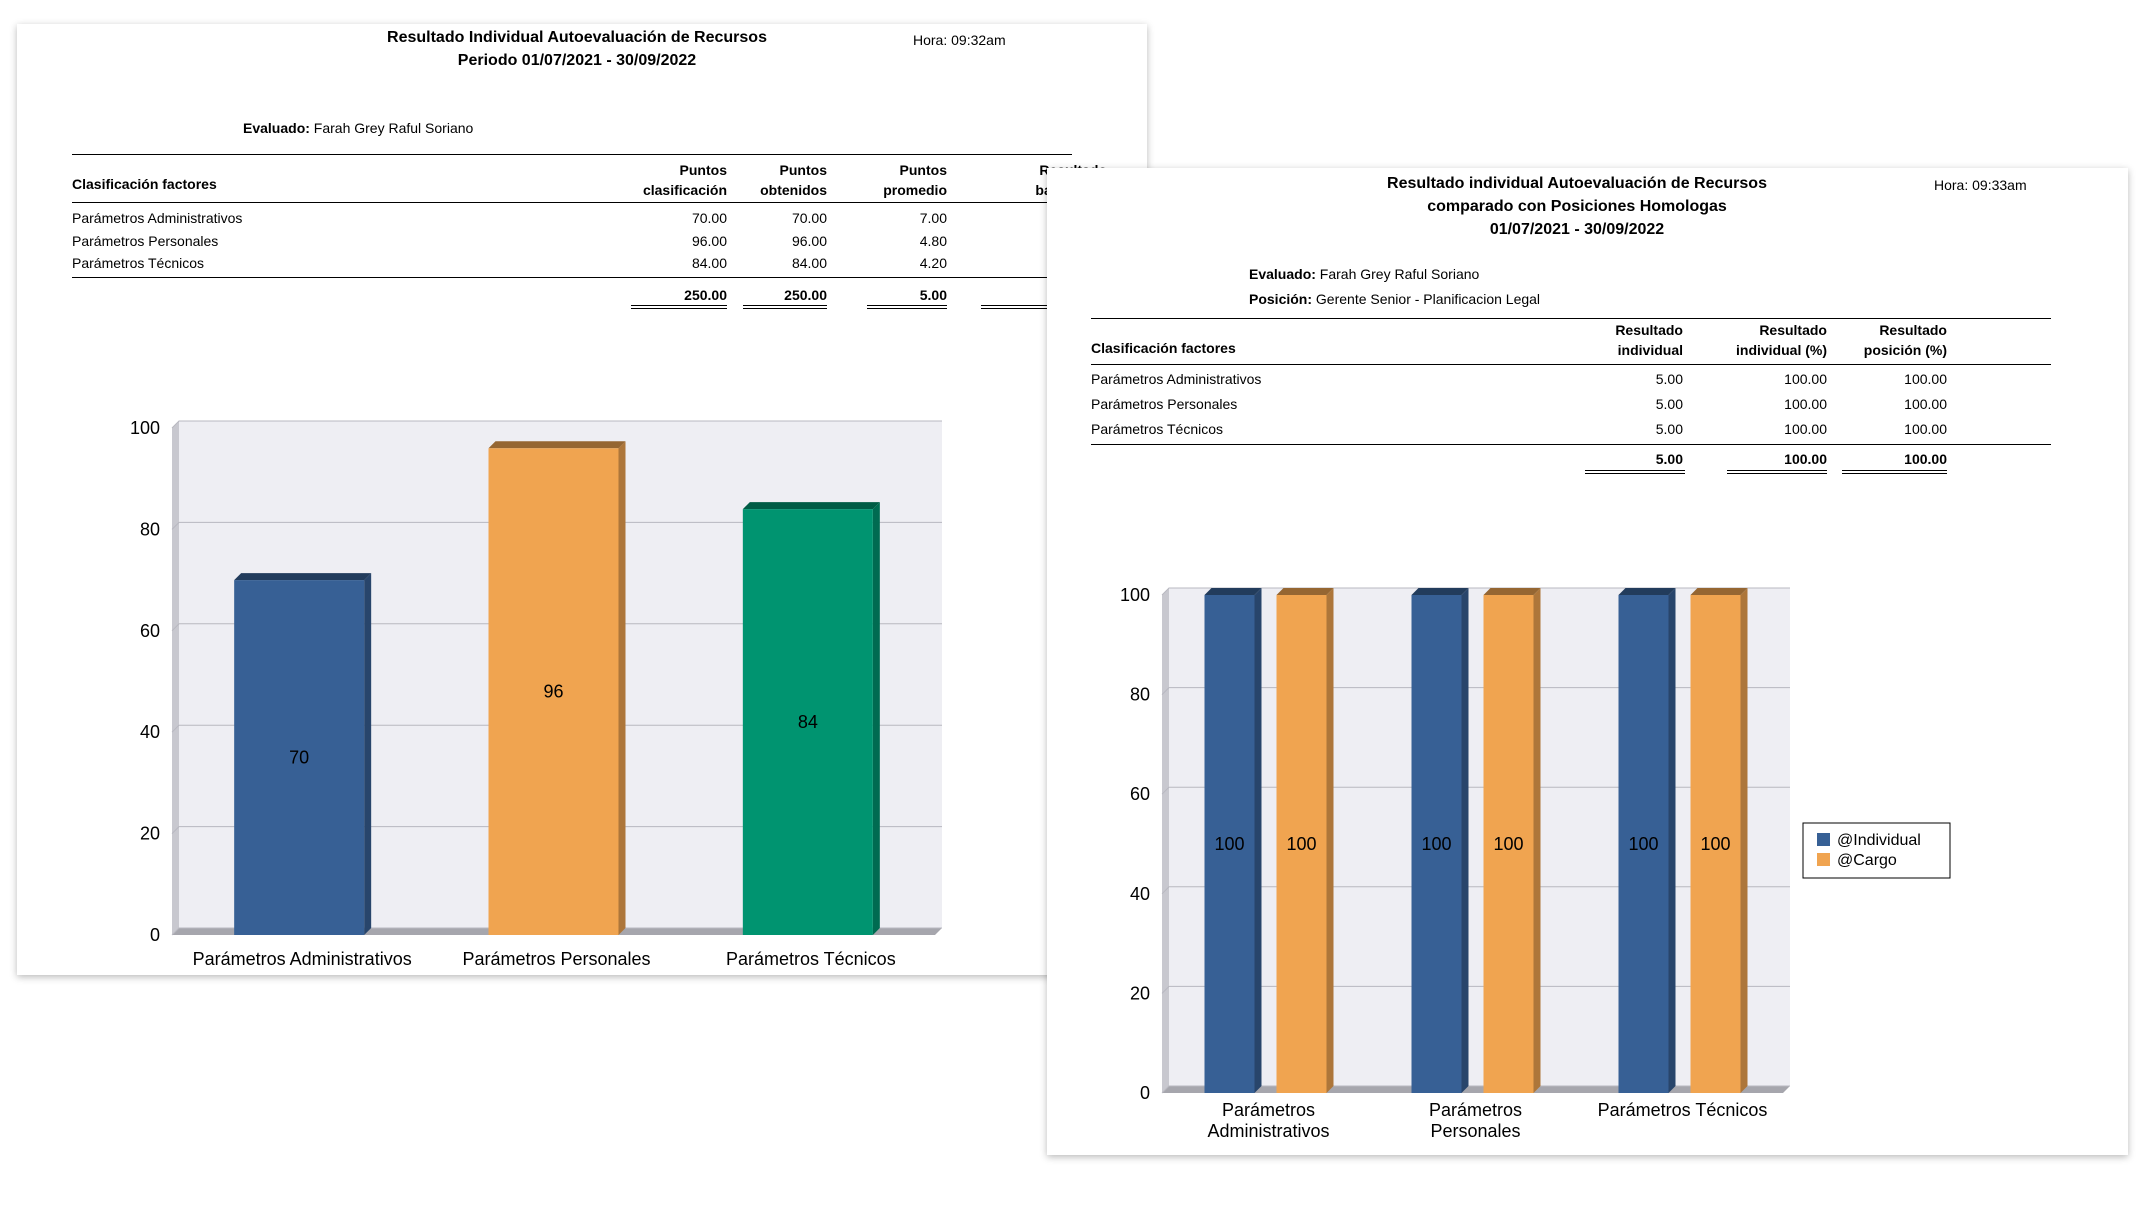 This screenshot has height=1211, width=2144. I want to click on row-obtenidos: 84.00, so click(809, 263).